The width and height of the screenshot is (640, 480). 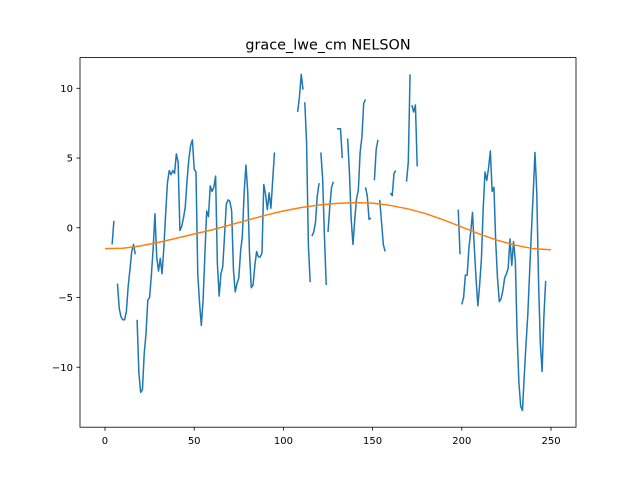 What do you see at coordinates (327, 46) in the screenshot?
I see `chart-title: grace_lwe_cm NELSON` at bounding box center [327, 46].